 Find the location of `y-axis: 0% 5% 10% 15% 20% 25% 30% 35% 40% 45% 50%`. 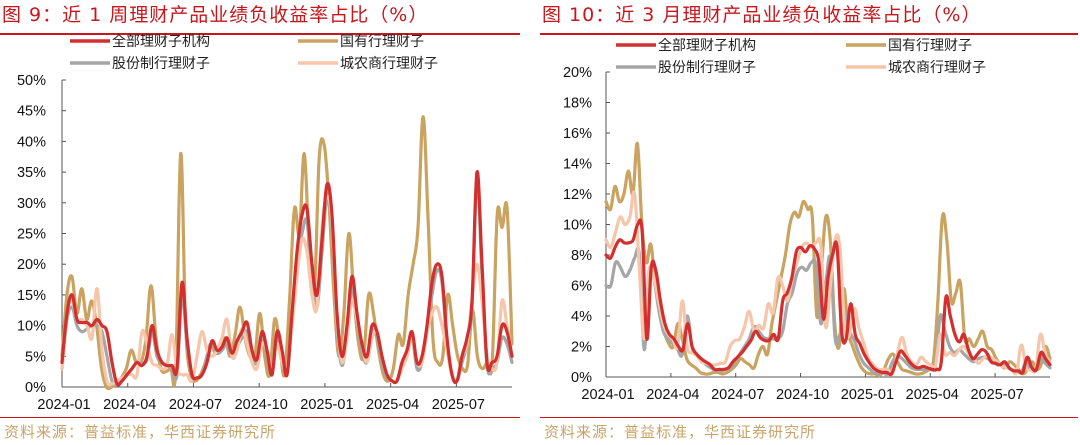

y-axis: 0% 5% 10% 15% 20% 25% 30% 35% 40% 45% 50% is located at coordinates (41, 234).